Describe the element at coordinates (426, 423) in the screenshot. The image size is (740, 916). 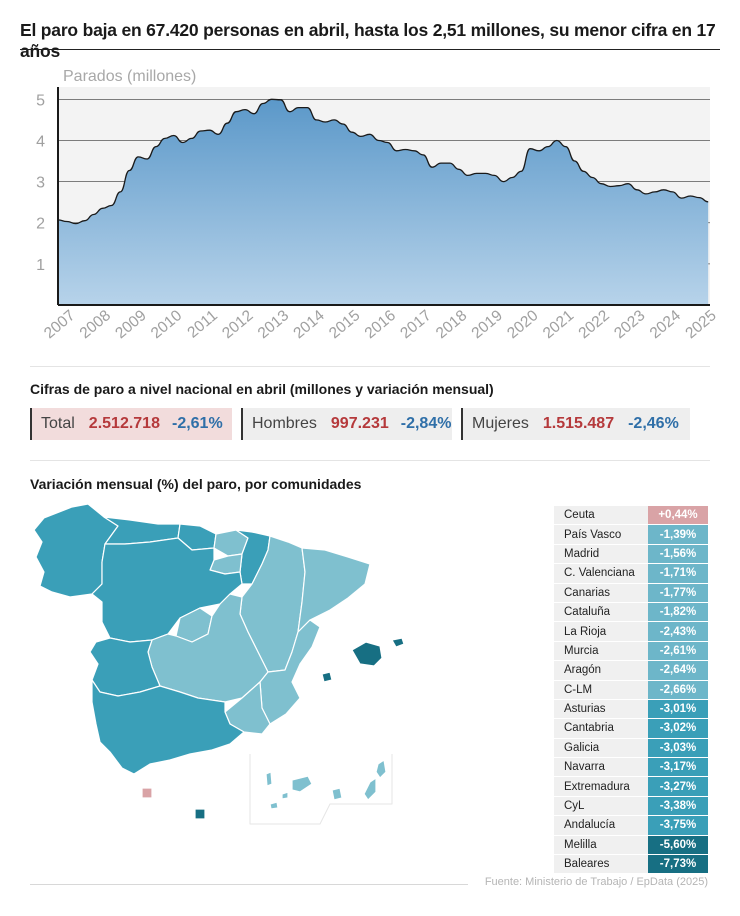
I see `stat-change-men: -2,84%` at that location.